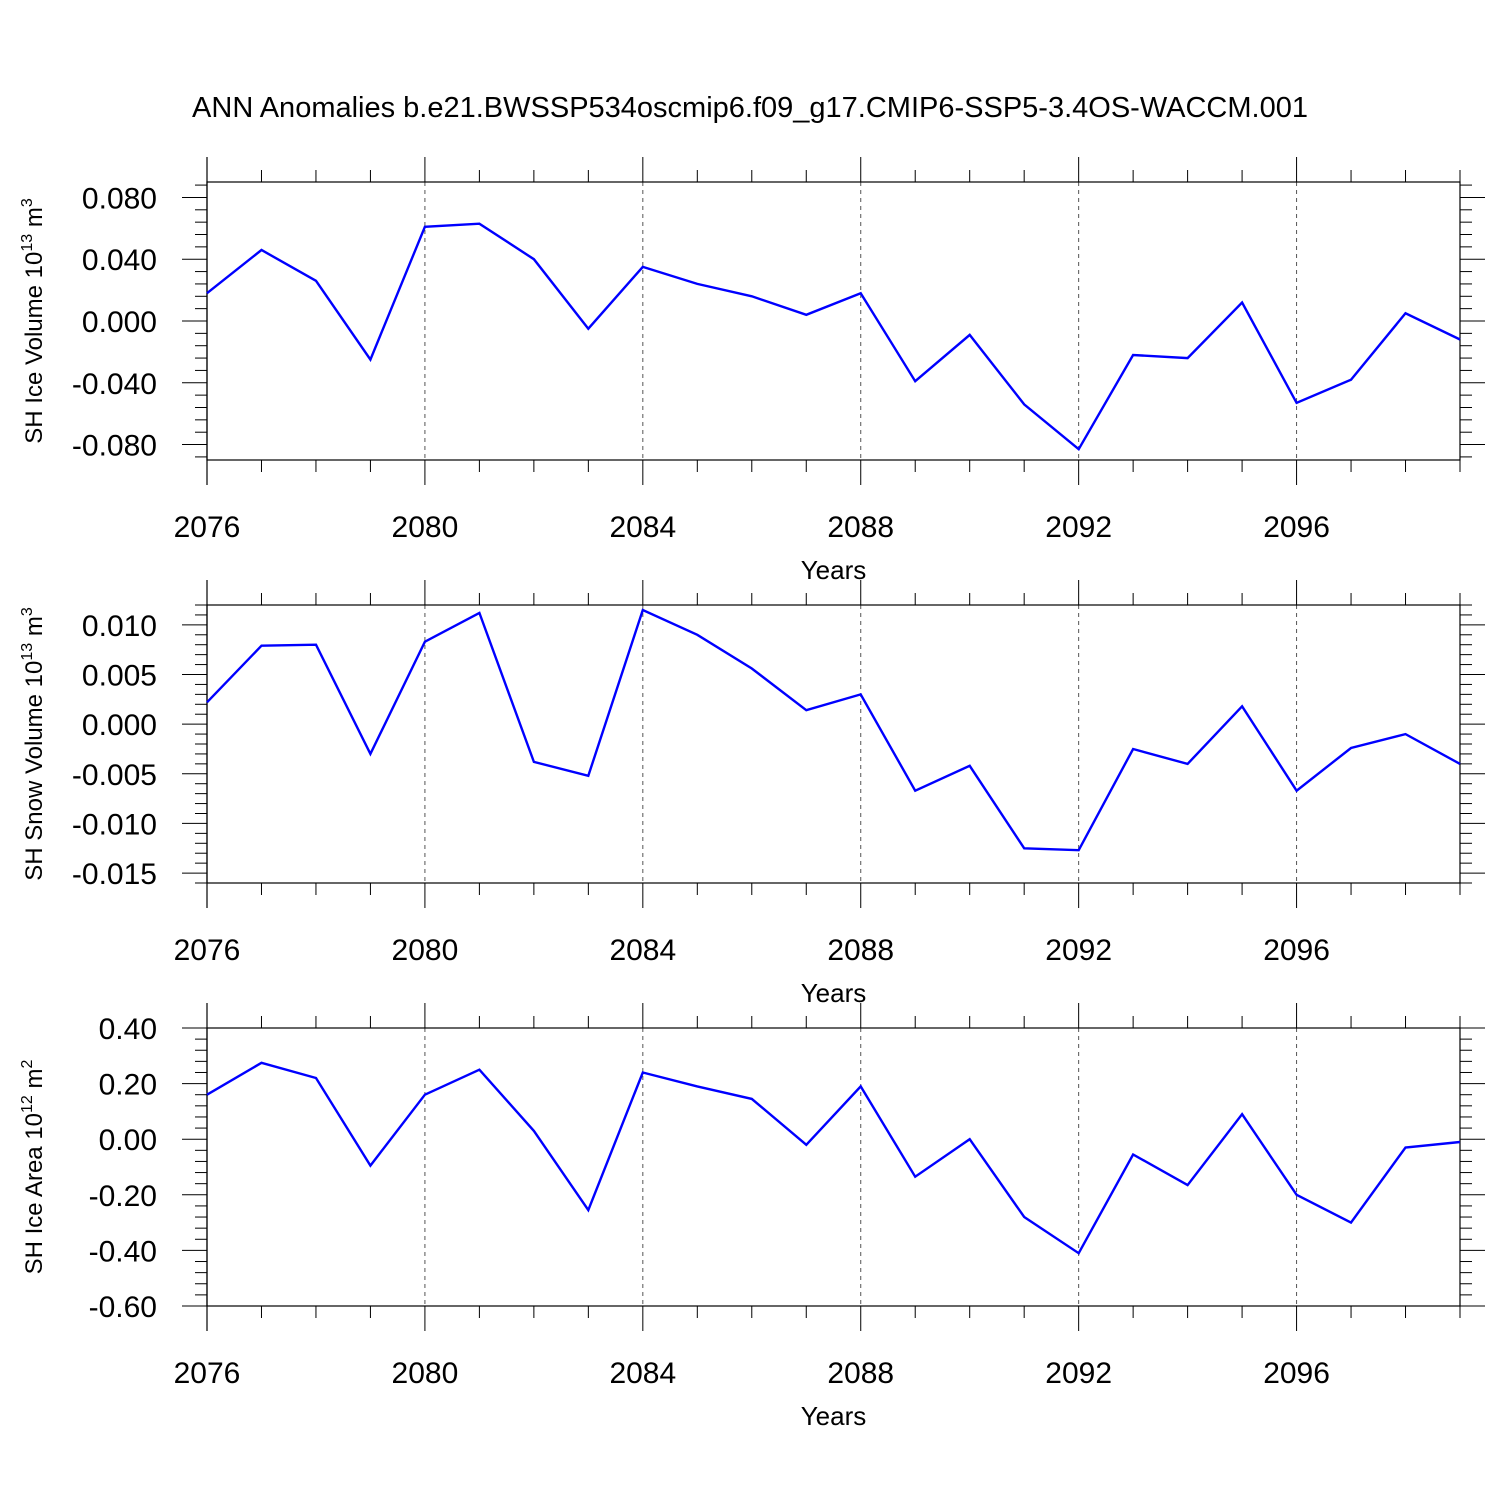 This screenshot has height=1500, width=1500. What do you see at coordinates (833, 1158) in the screenshot?
I see `ice-area-series-line` at bounding box center [833, 1158].